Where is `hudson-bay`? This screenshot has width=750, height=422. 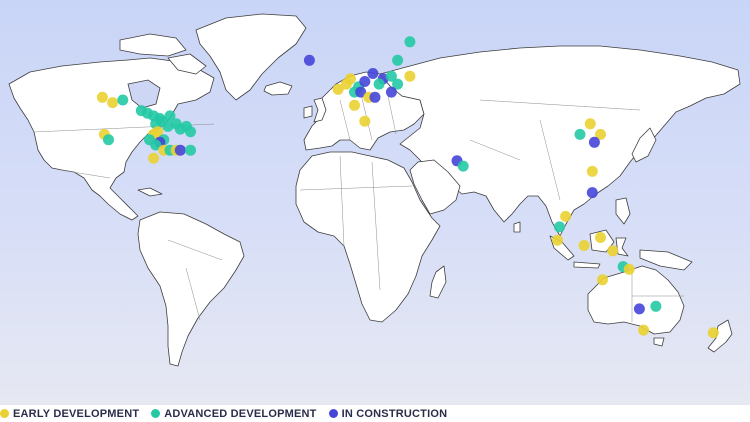
hudson-bay is located at coordinates (144, 94).